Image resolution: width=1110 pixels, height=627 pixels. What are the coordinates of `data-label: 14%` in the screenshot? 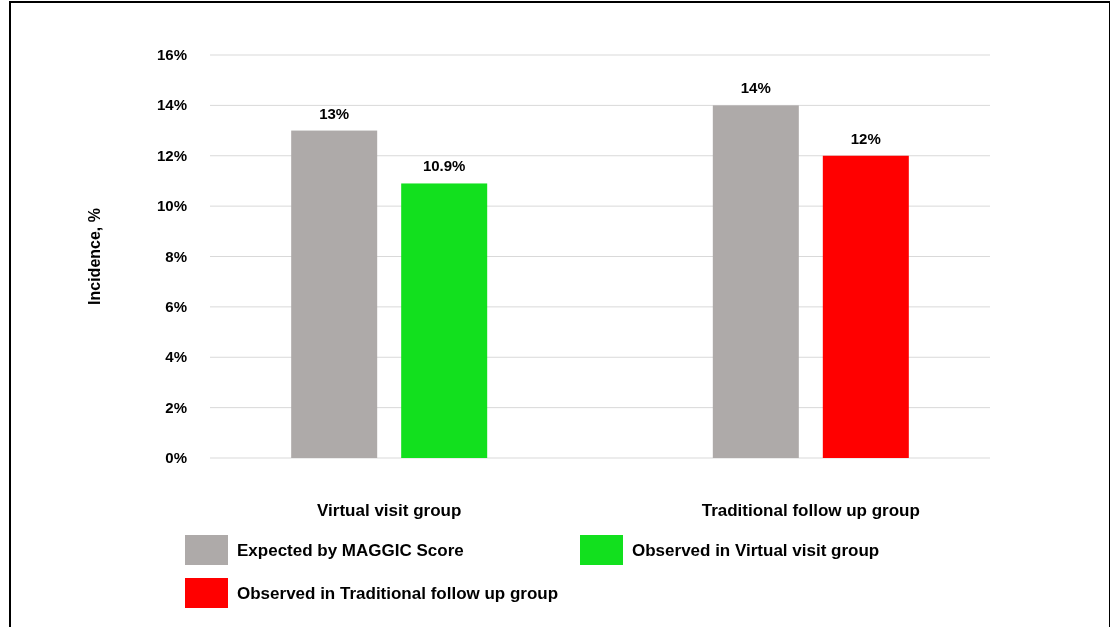 It's located at (755, 88).